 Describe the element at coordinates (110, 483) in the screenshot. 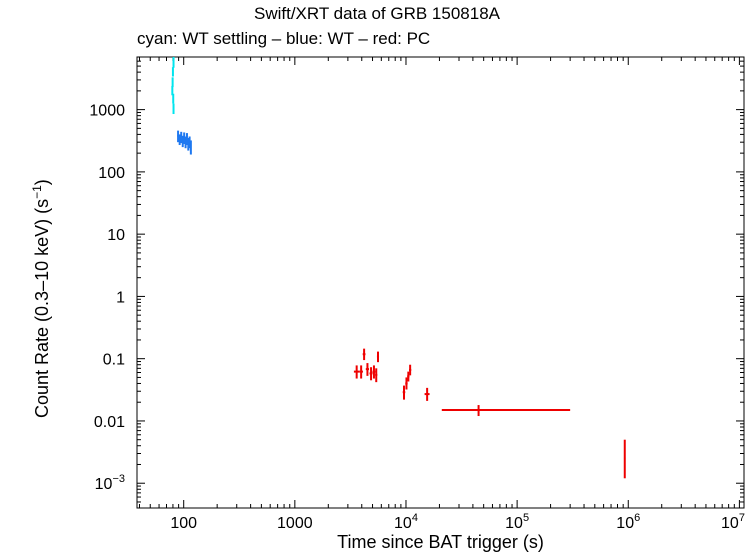

I see `y-tick-label: 10⁻³` at that location.